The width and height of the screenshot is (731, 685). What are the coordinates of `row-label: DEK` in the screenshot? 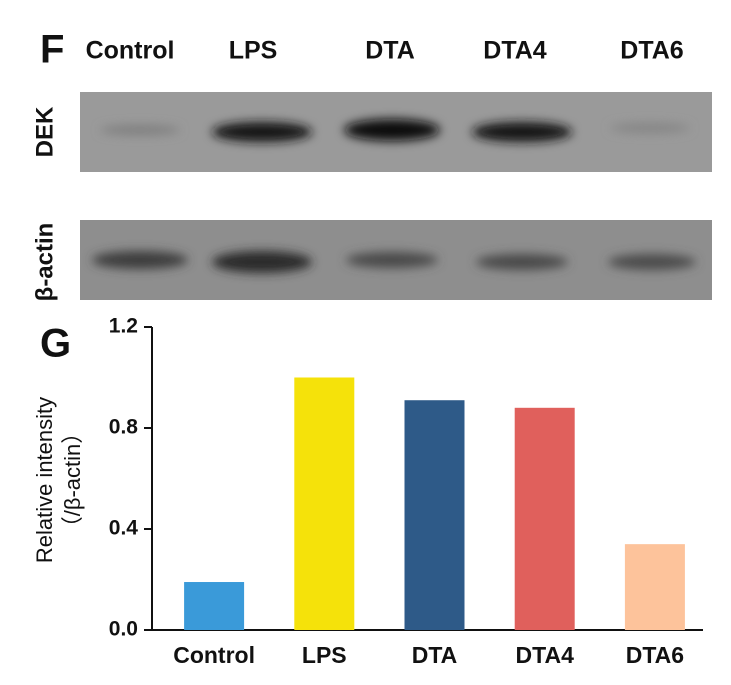 It's located at (44, 131).